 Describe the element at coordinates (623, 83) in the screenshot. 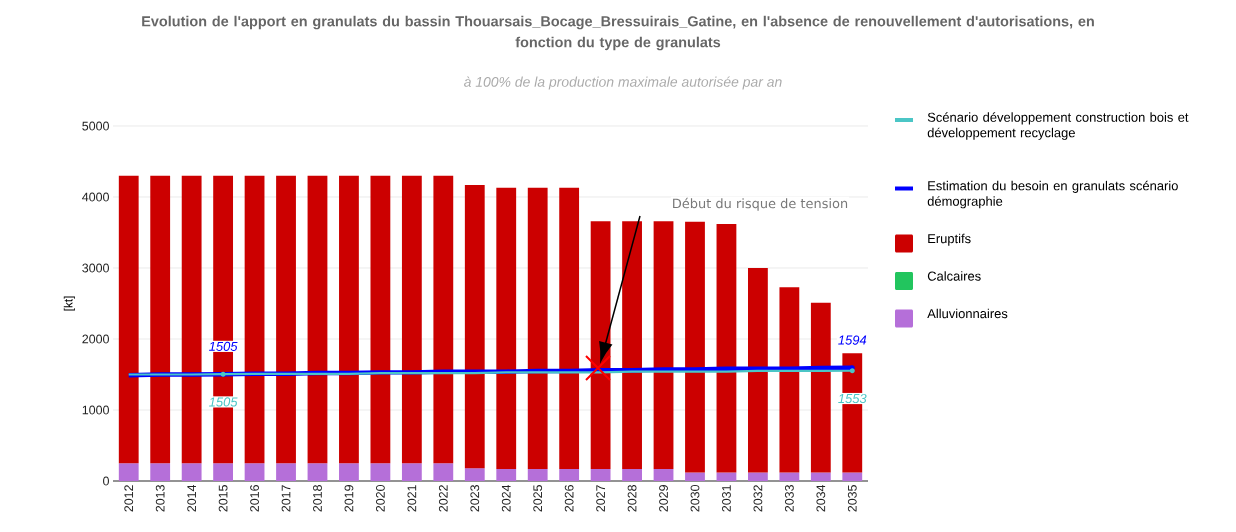

I see `chart-subtitle: à 100% de la production maximale autorisée par an` at that location.